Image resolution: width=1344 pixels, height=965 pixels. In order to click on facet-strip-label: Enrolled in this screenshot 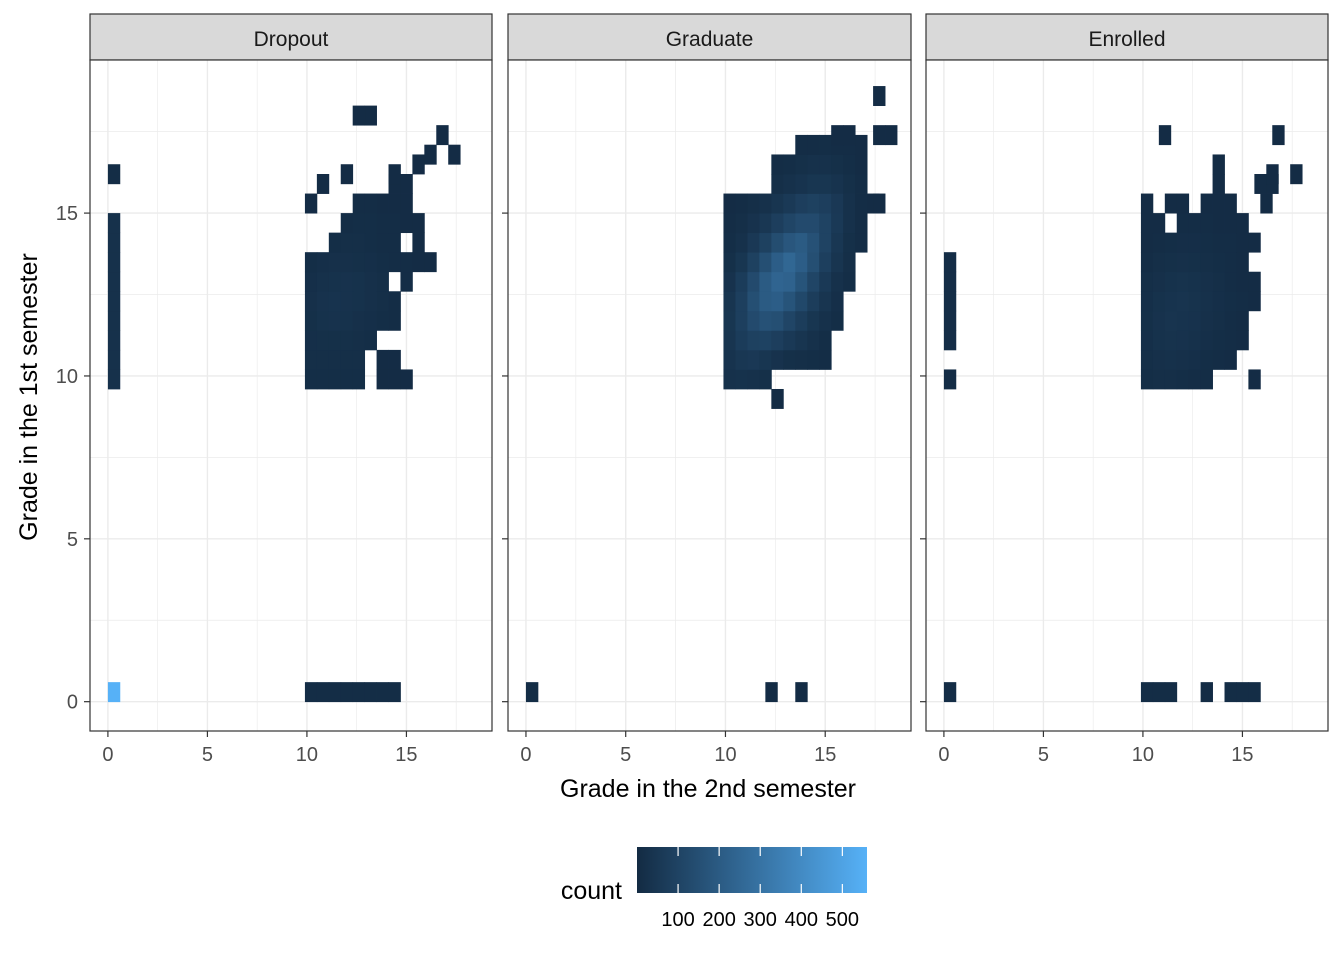, I will do `click(1126, 39)`.